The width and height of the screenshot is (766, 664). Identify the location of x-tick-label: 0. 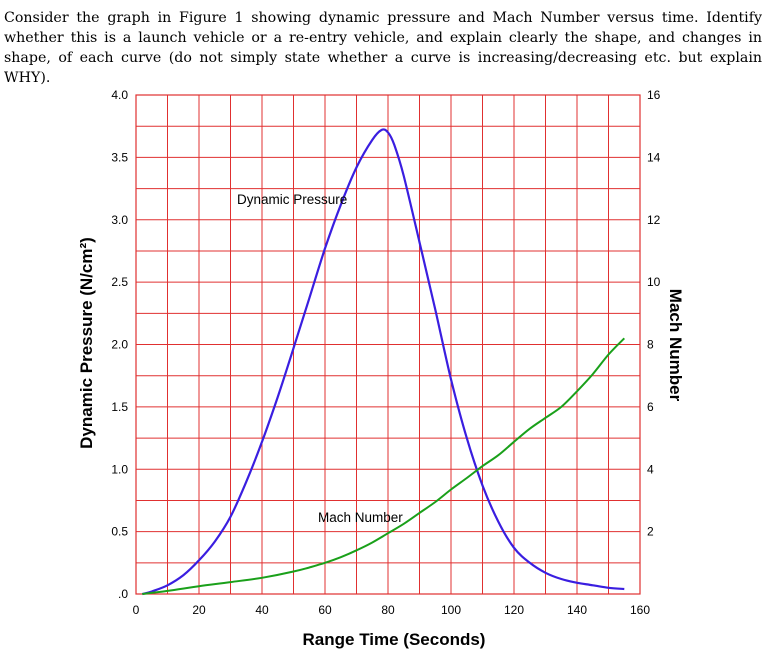
(136, 610).